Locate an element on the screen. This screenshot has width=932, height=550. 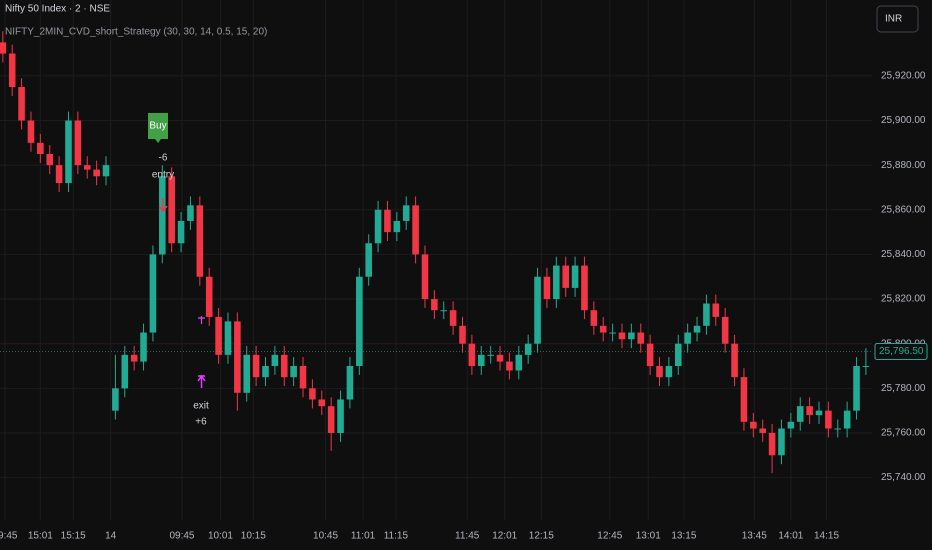
y-tick-label: 25,820.00 is located at coordinates (903, 299).